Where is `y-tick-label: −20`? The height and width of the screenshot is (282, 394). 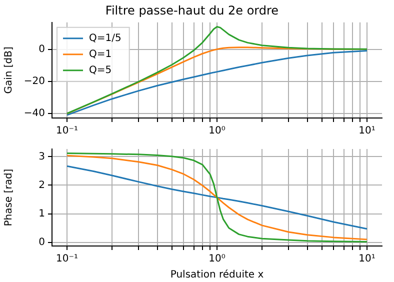 y-tick-label: −20 is located at coordinates (34, 82).